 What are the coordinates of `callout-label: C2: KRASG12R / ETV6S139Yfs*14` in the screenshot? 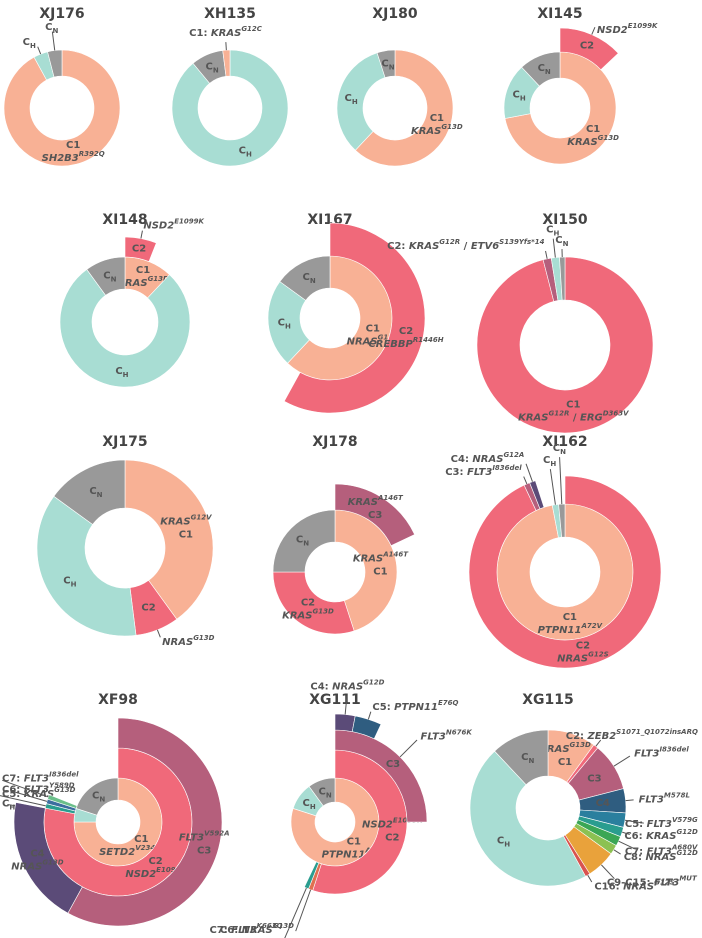 It's located at (466, 245).